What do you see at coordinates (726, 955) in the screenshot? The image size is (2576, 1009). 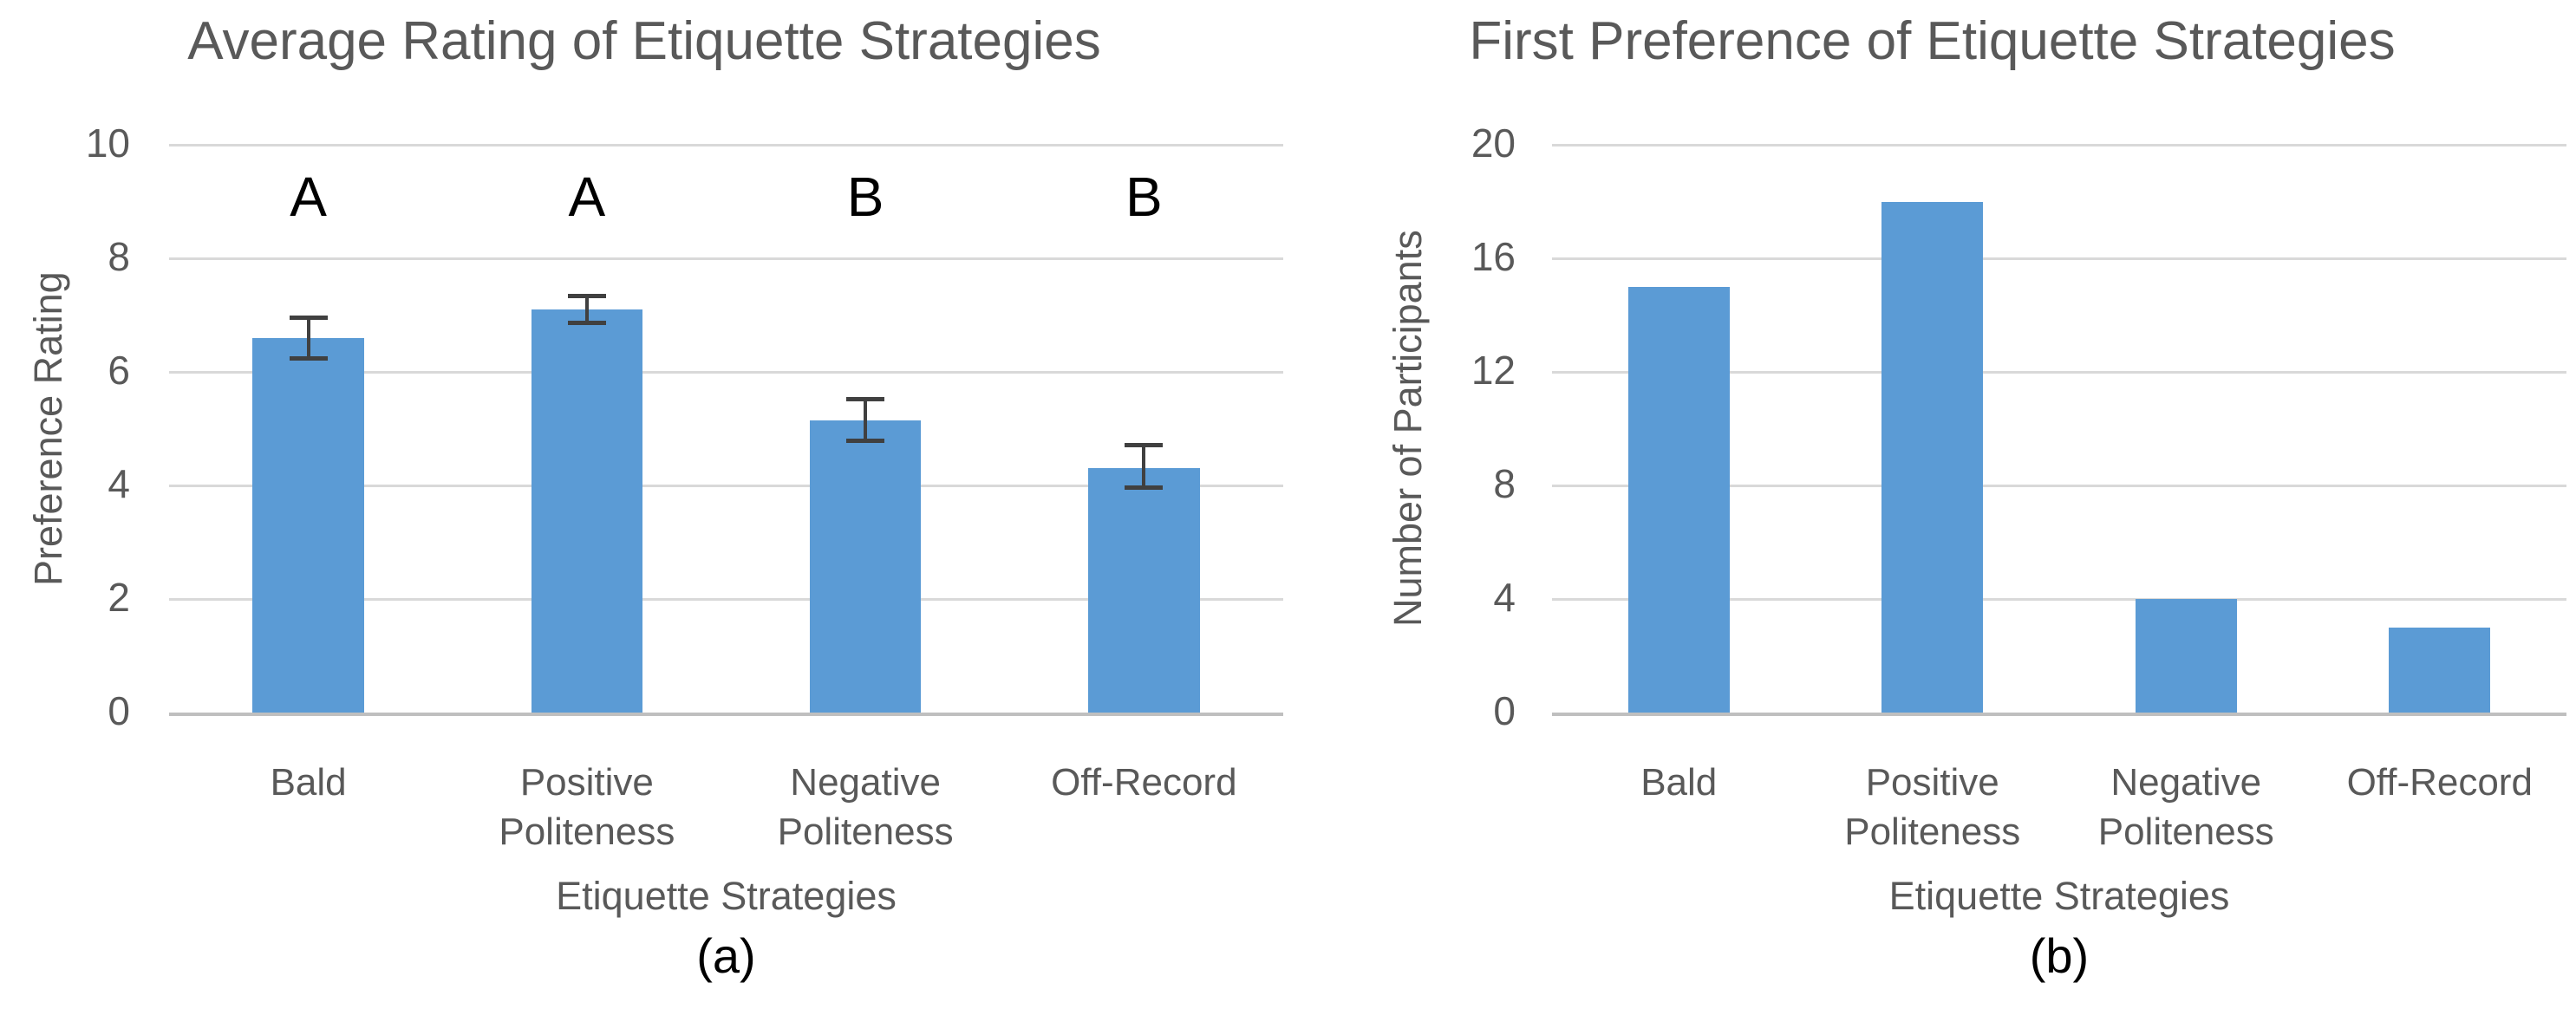 I see `subfigure-caption: (a)` at bounding box center [726, 955].